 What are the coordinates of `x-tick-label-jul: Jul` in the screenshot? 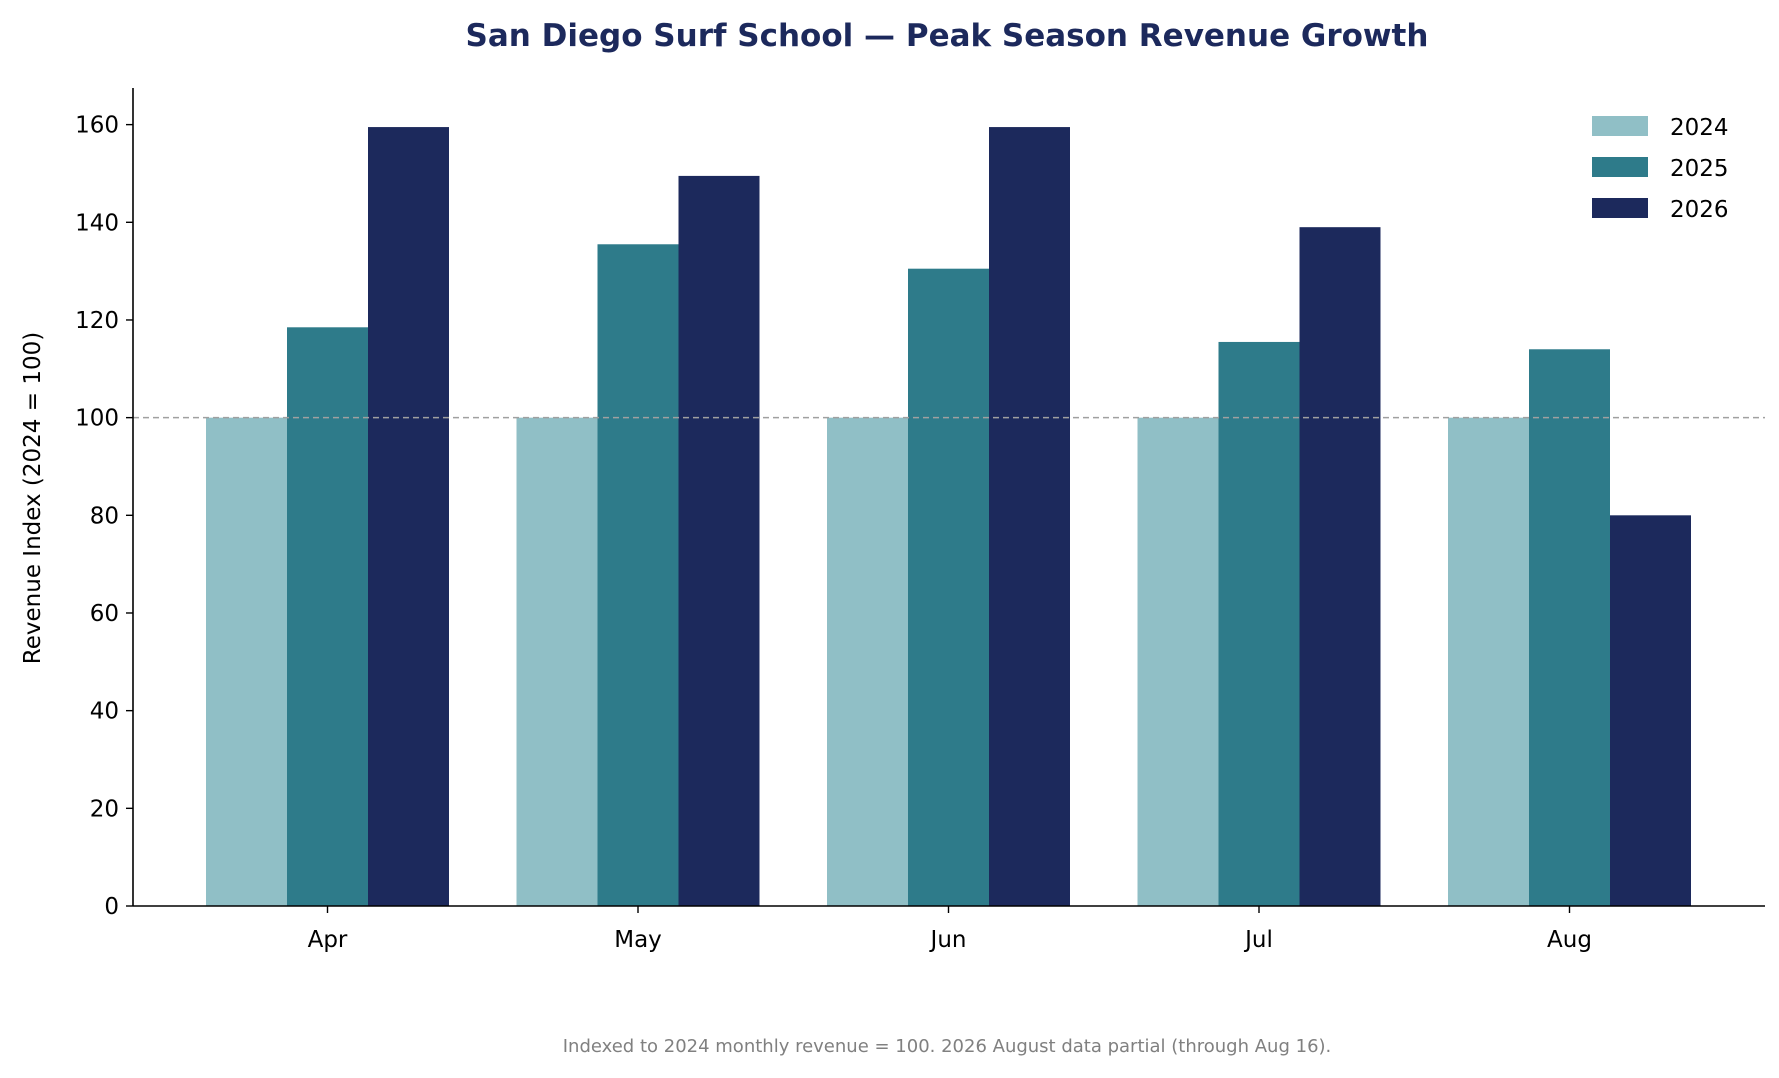 It's located at (1258, 940).